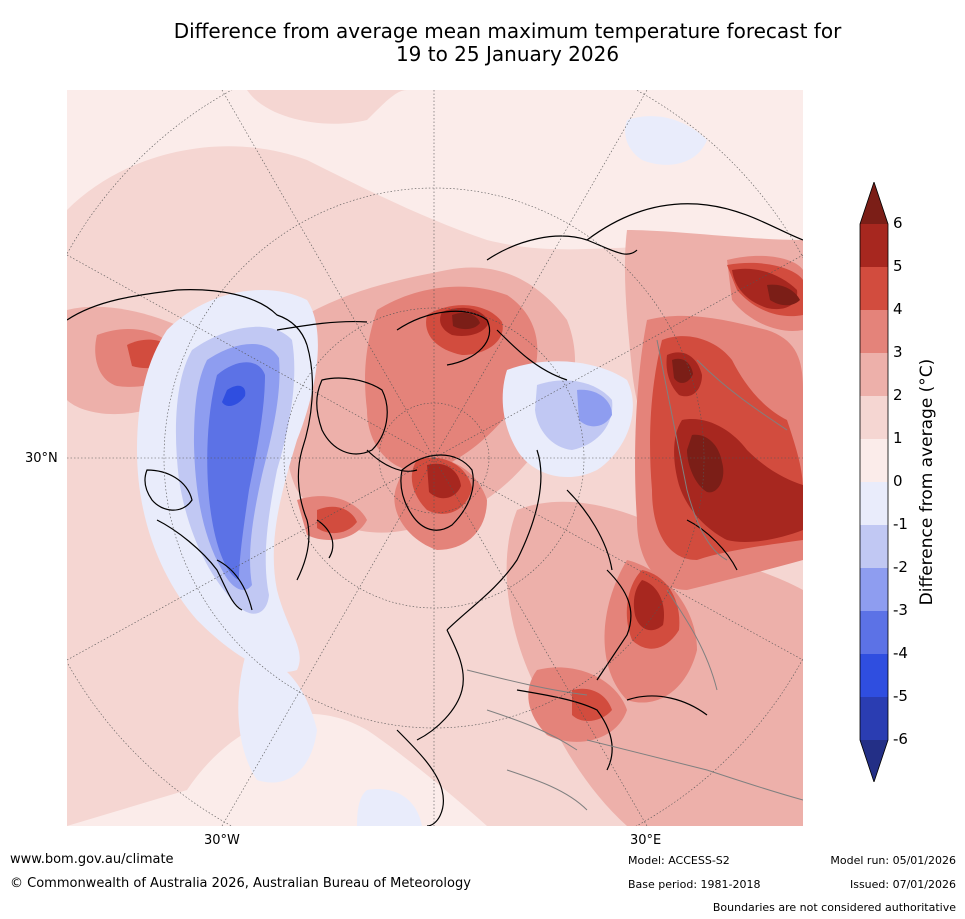 This screenshot has height=919, width=965. I want to click on footer-model-run: Model run: 05/01/2026, so click(893, 860).